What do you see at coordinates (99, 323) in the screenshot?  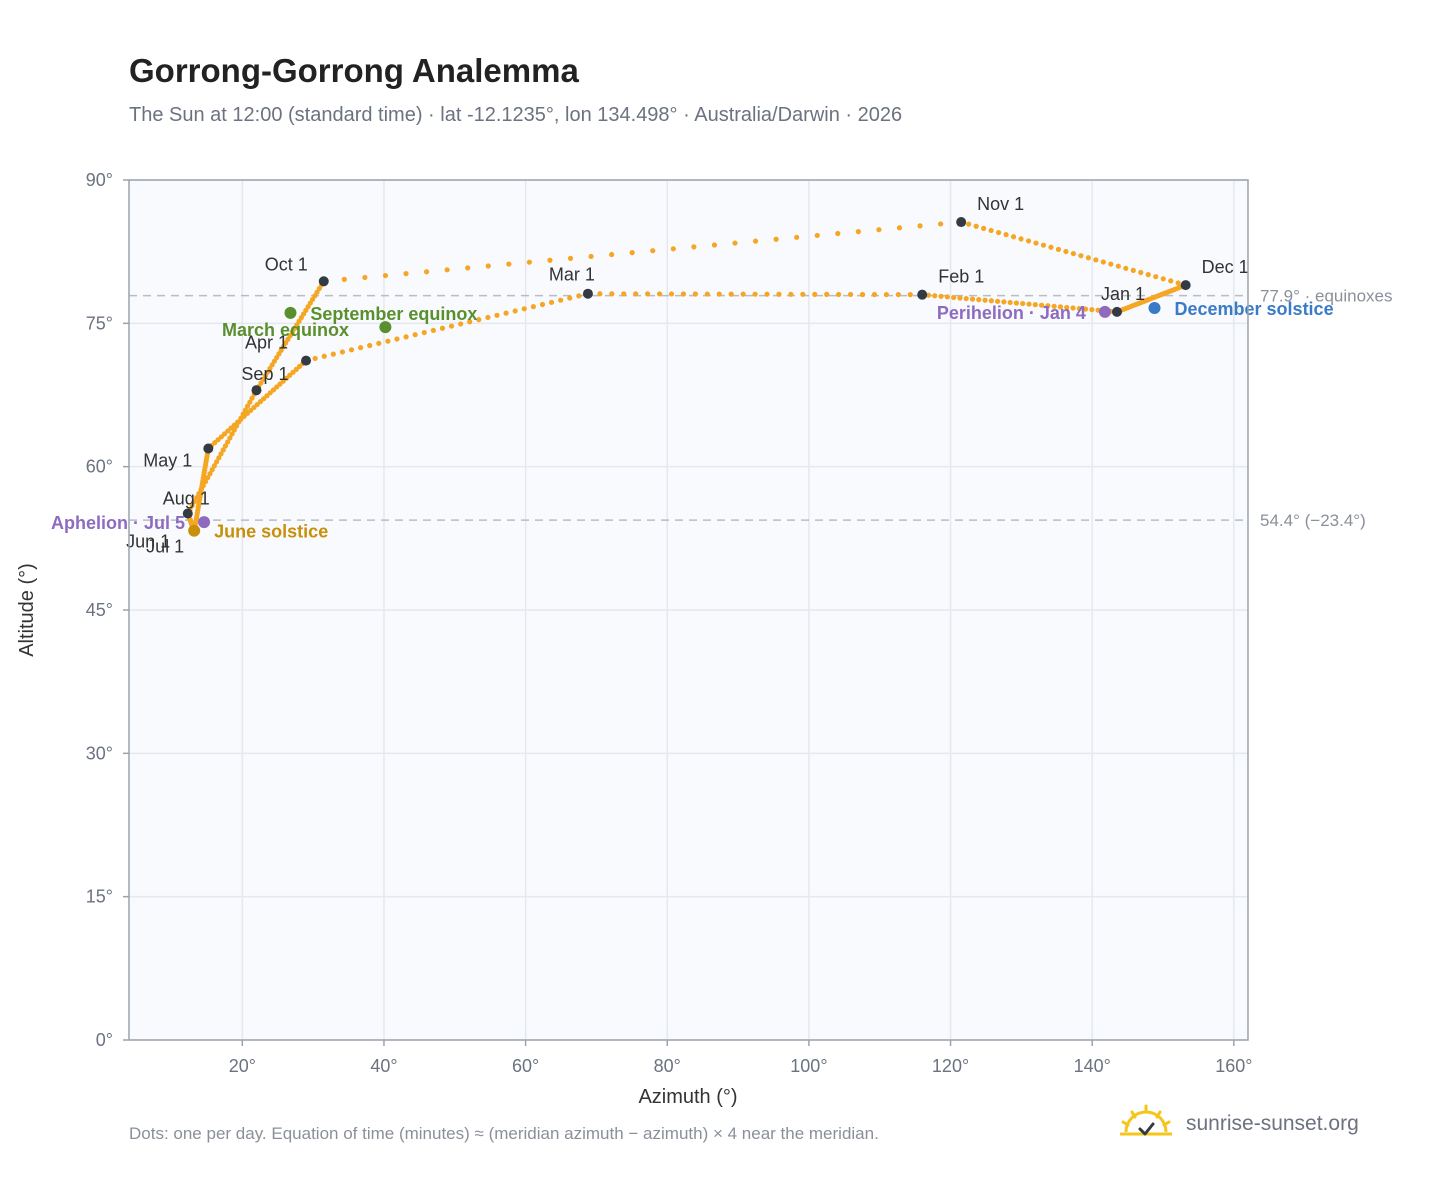 I see `y-tick-label: 75°` at bounding box center [99, 323].